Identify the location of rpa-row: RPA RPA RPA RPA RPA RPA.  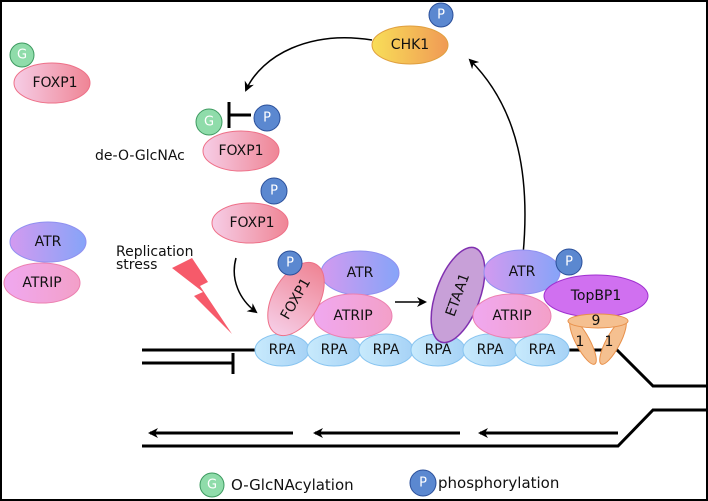
(412, 350).